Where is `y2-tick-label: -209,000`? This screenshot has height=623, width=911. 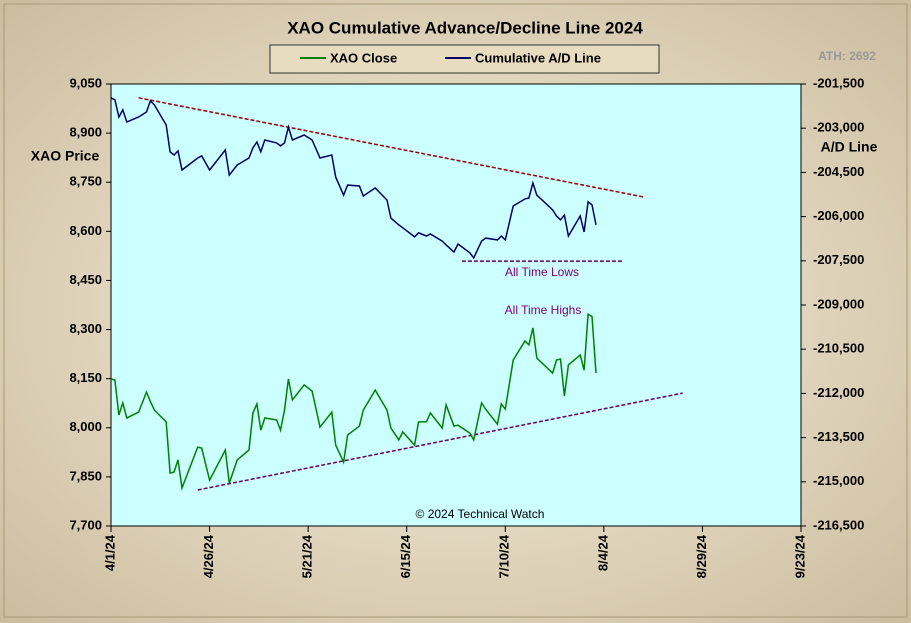 y2-tick-label: -209,000 is located at coordinates (838, 303).